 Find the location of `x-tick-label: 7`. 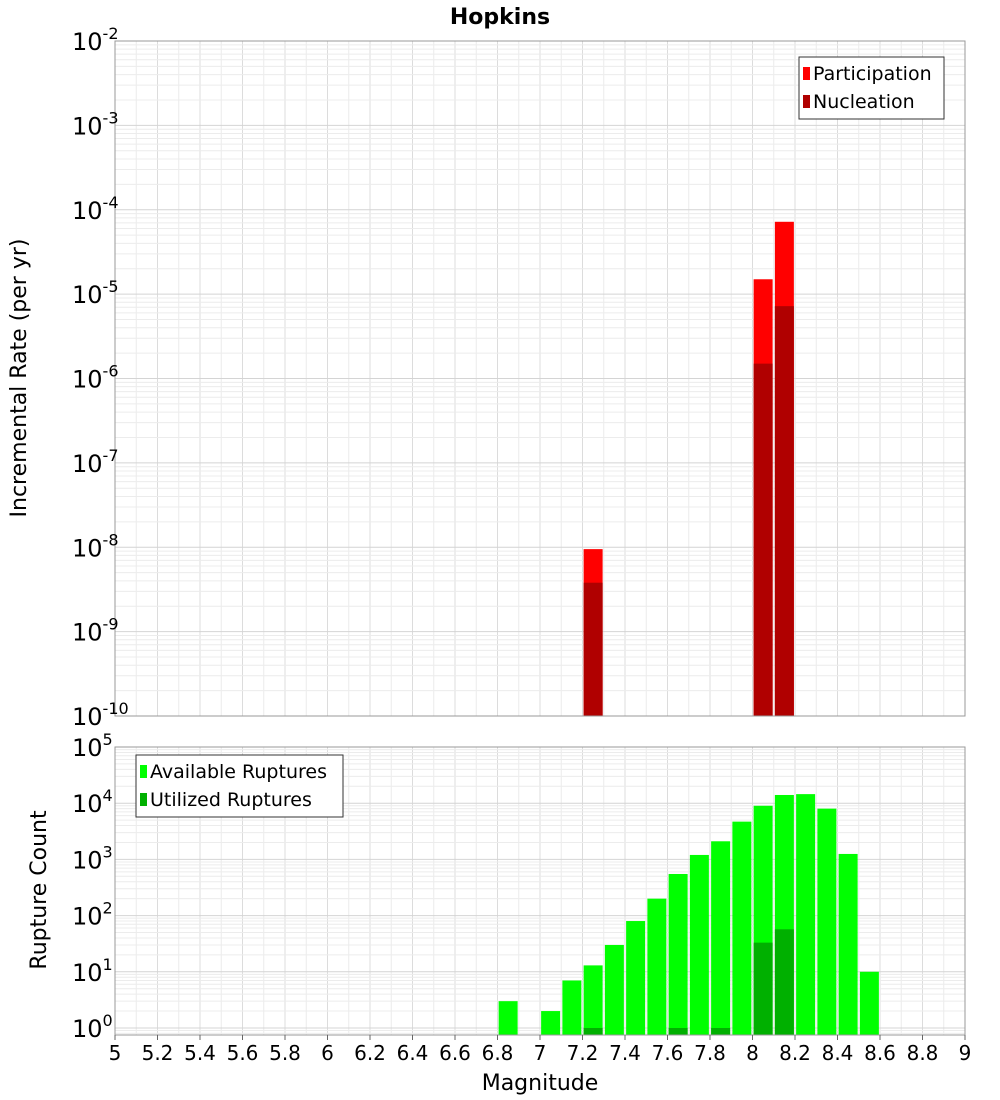

x-tick-label: 7 is located at coordinates (540, 1053).